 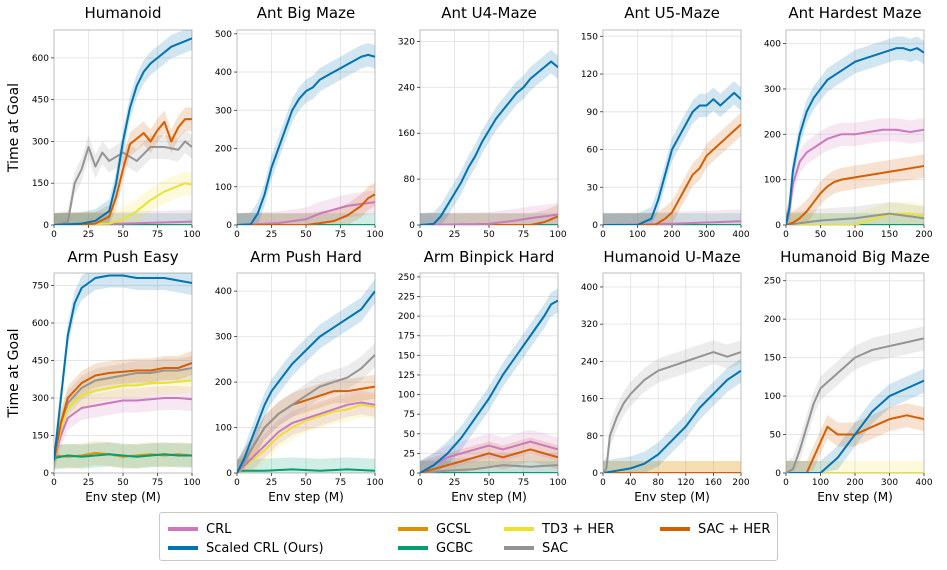 What do you see at coordinates (223, 35) in the screenshot?
I see `y-tick-label: 500` at bounding box center [223, 35].